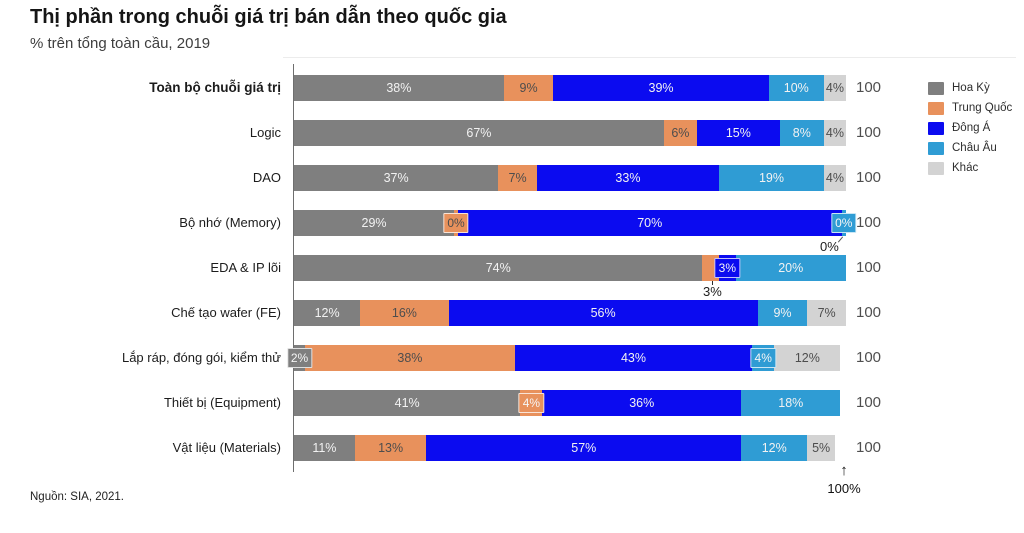  Describe the element at coordinates (829, 246) in the screenshot. I see `below-bar-annotation: 0%` at that location.